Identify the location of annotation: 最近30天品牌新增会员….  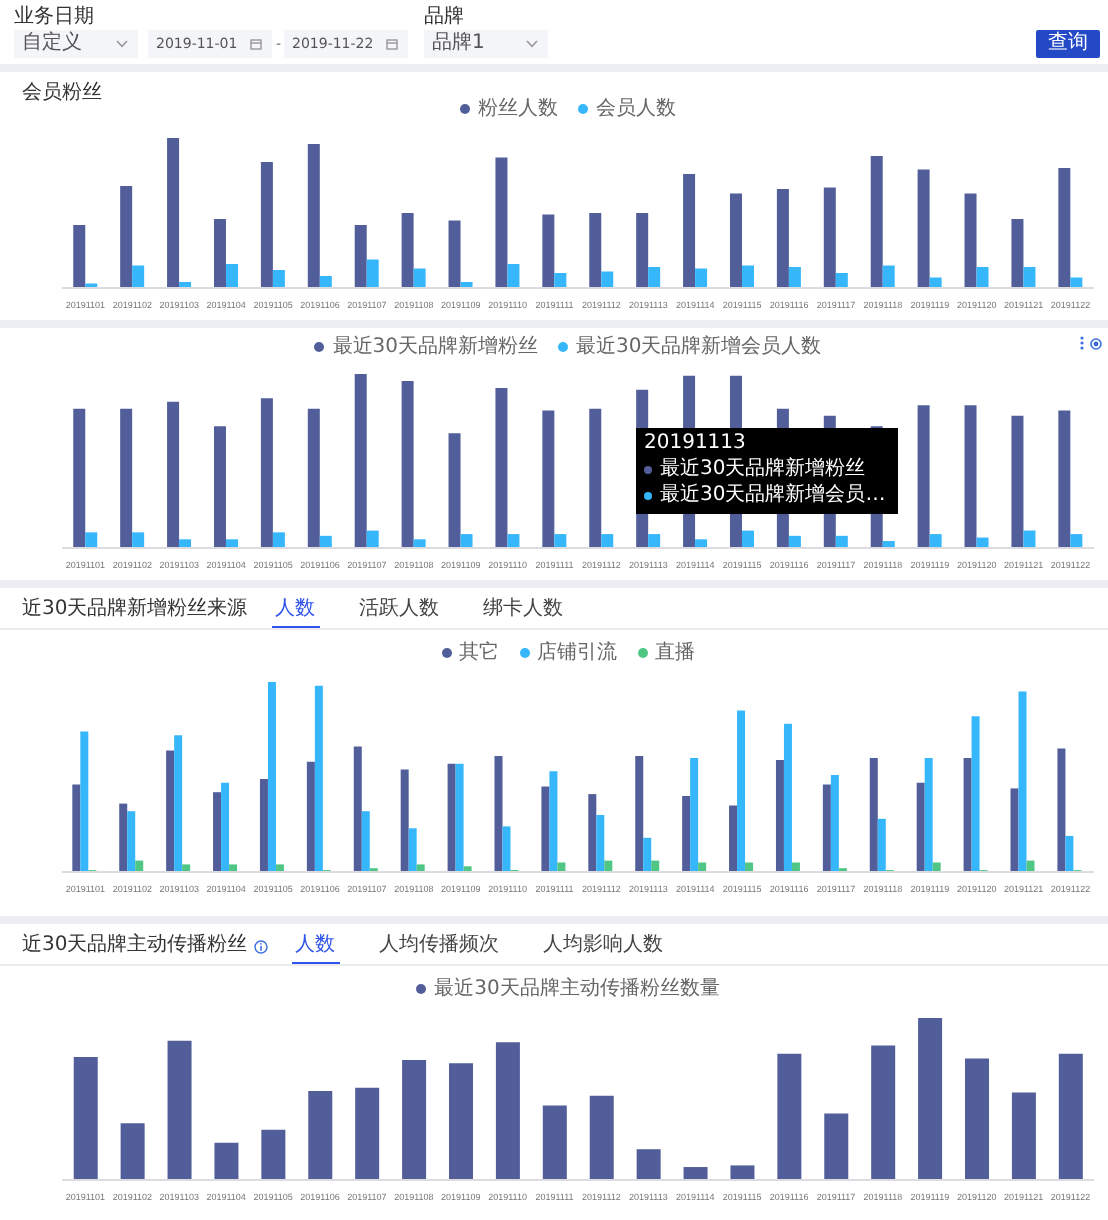
(773, 496).